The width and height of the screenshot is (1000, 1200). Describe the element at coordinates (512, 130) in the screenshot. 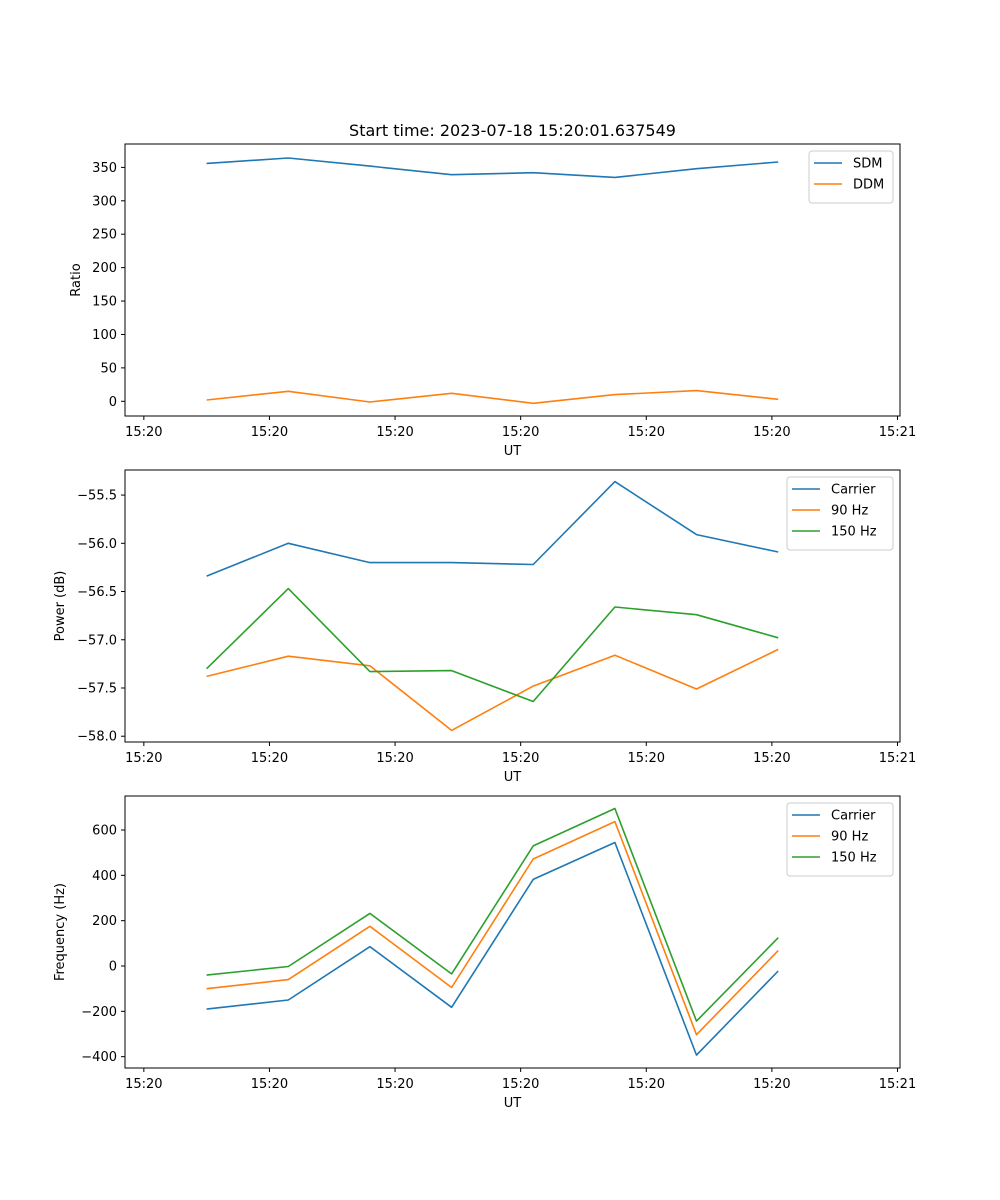

I see `figure-title: Start time: 2023-07-18 15:20:01.637549` at that location.